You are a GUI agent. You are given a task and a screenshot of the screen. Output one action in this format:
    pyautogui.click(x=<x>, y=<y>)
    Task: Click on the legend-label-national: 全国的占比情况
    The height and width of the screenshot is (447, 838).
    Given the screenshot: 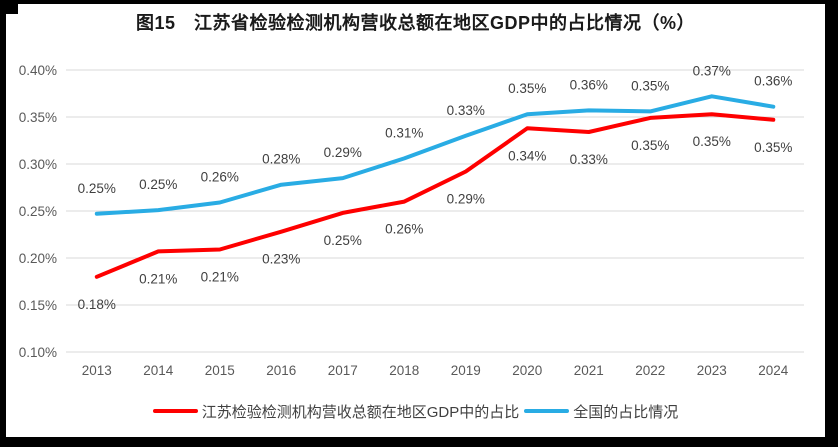 What is the action you would take?
    pyautogui.click(x=626, y=412)
    